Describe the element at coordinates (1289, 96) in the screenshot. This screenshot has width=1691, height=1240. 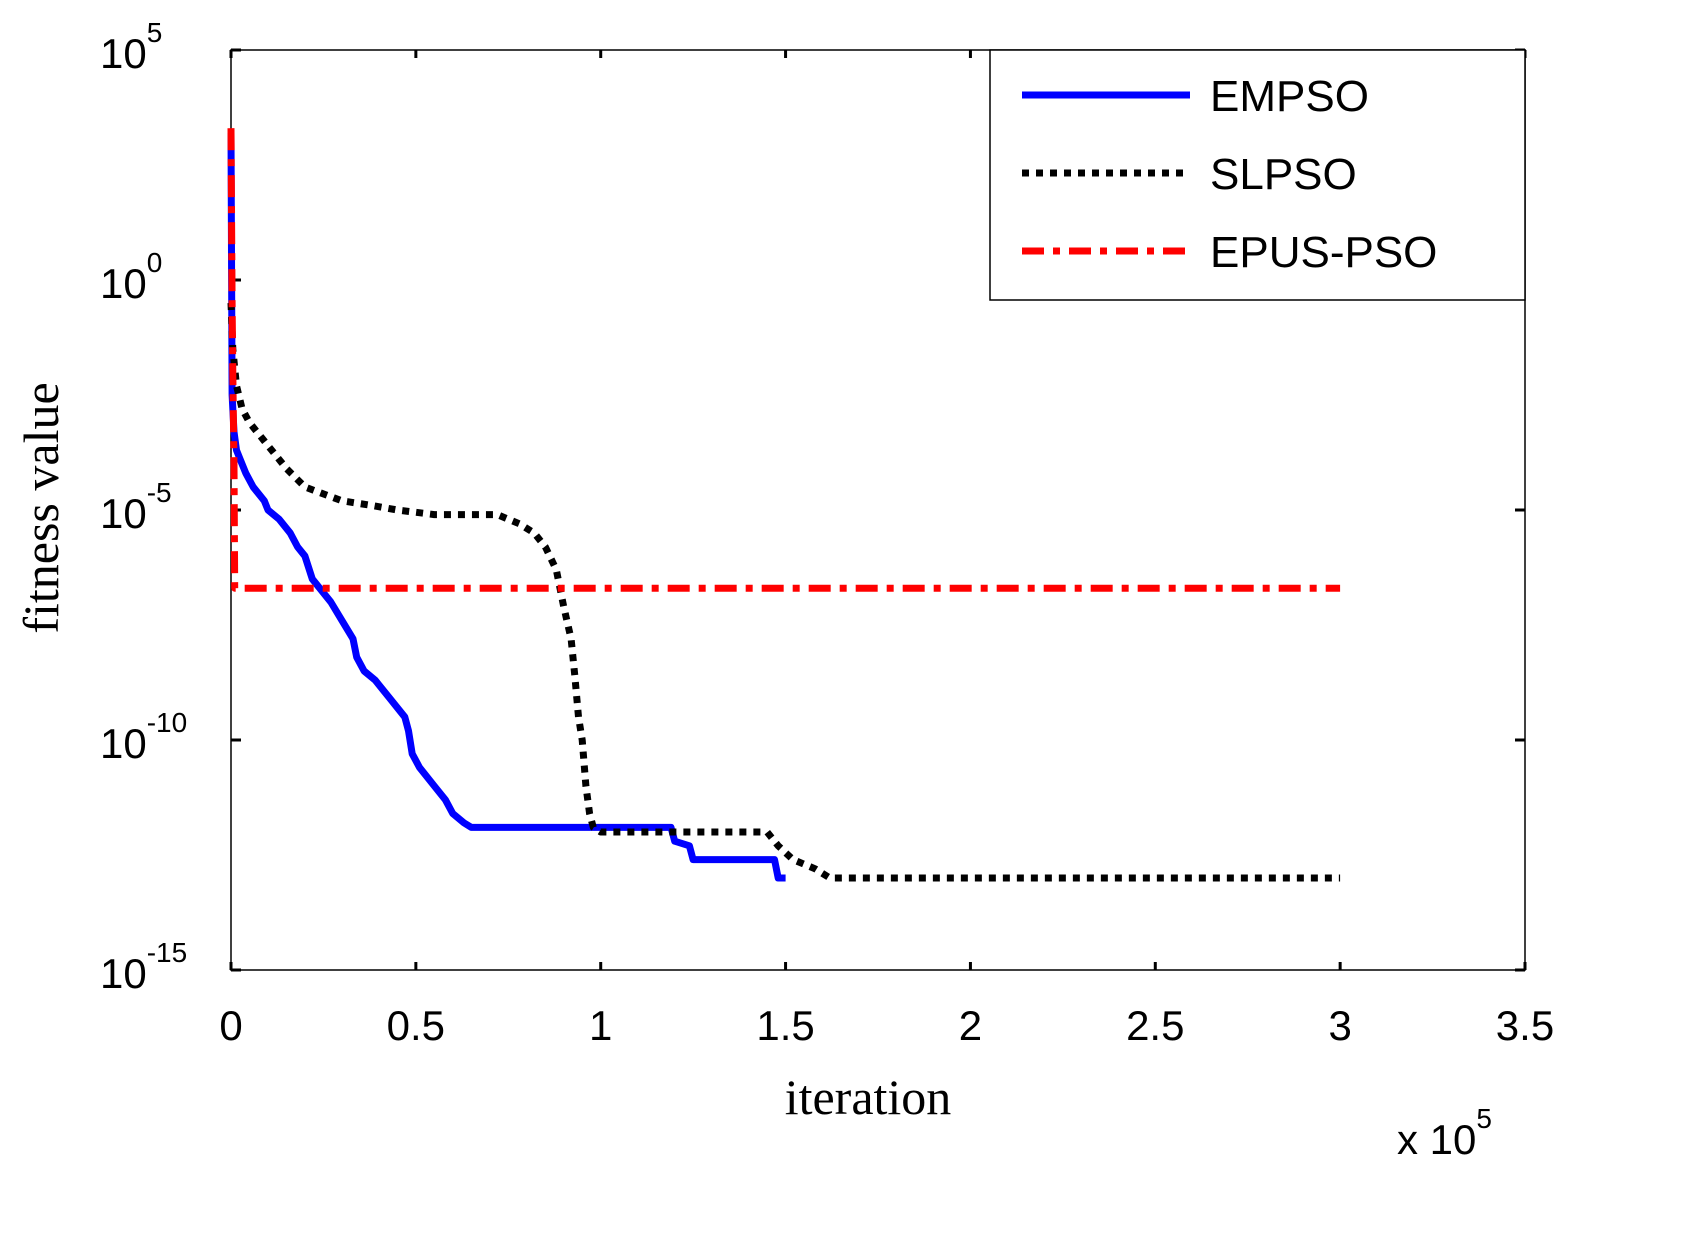
I see `legend-label-empso: EMPSO` at that location.